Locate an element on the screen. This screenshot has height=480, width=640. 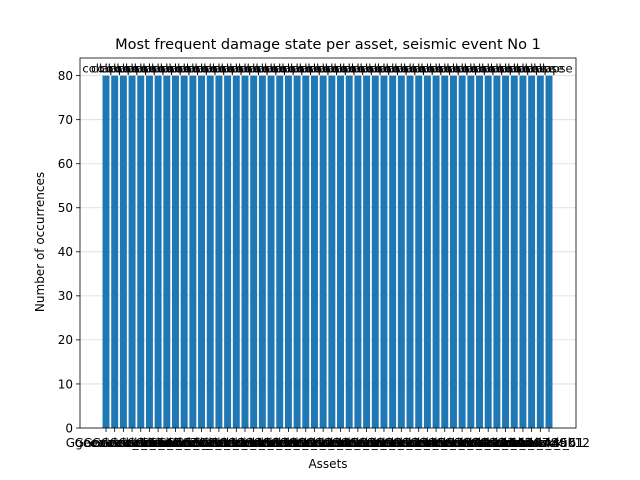
x-tick-label: Goeoaksuk_42 is located at coordinates (462, 443).